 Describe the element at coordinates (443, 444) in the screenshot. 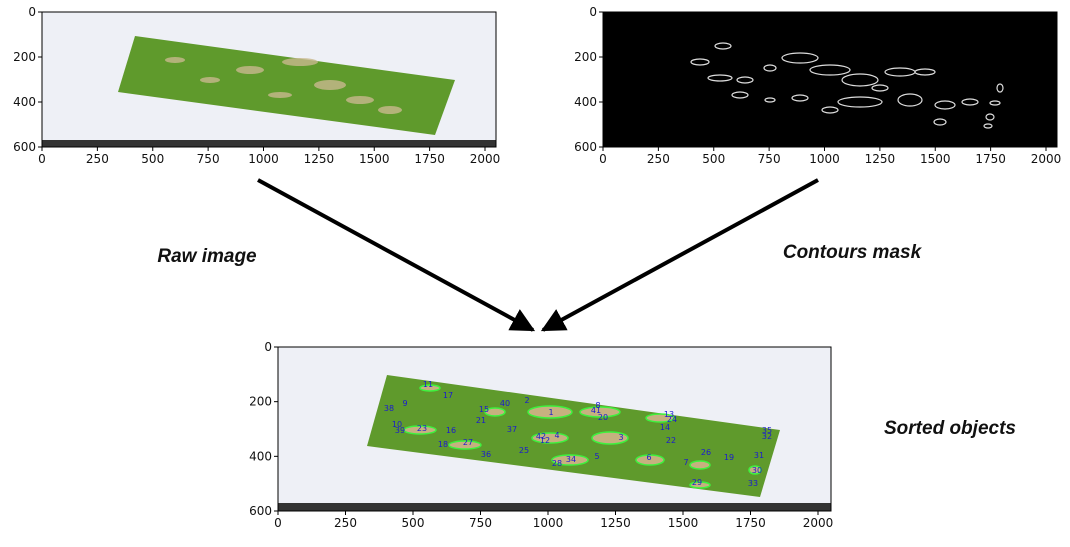

I see `object-label: 18` at that location.